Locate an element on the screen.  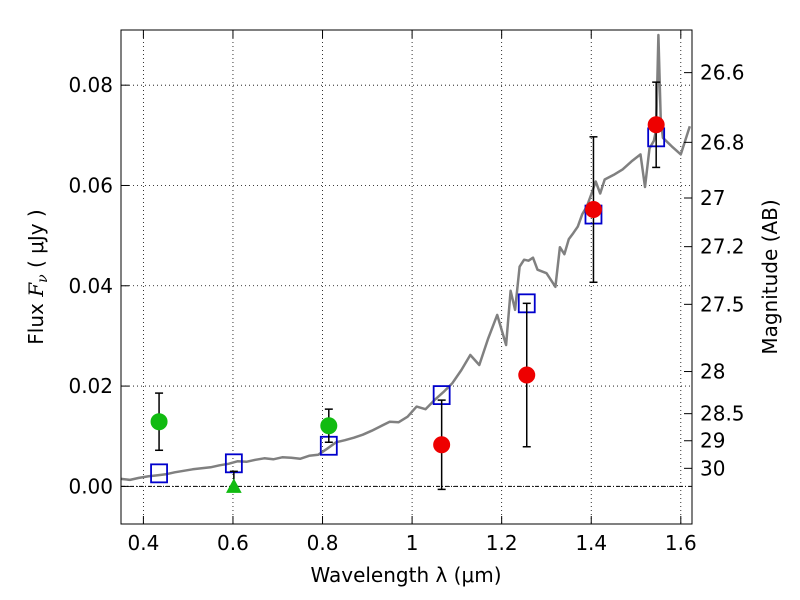
y-tick-label: 0.00 is located at coordinates (90, 486).